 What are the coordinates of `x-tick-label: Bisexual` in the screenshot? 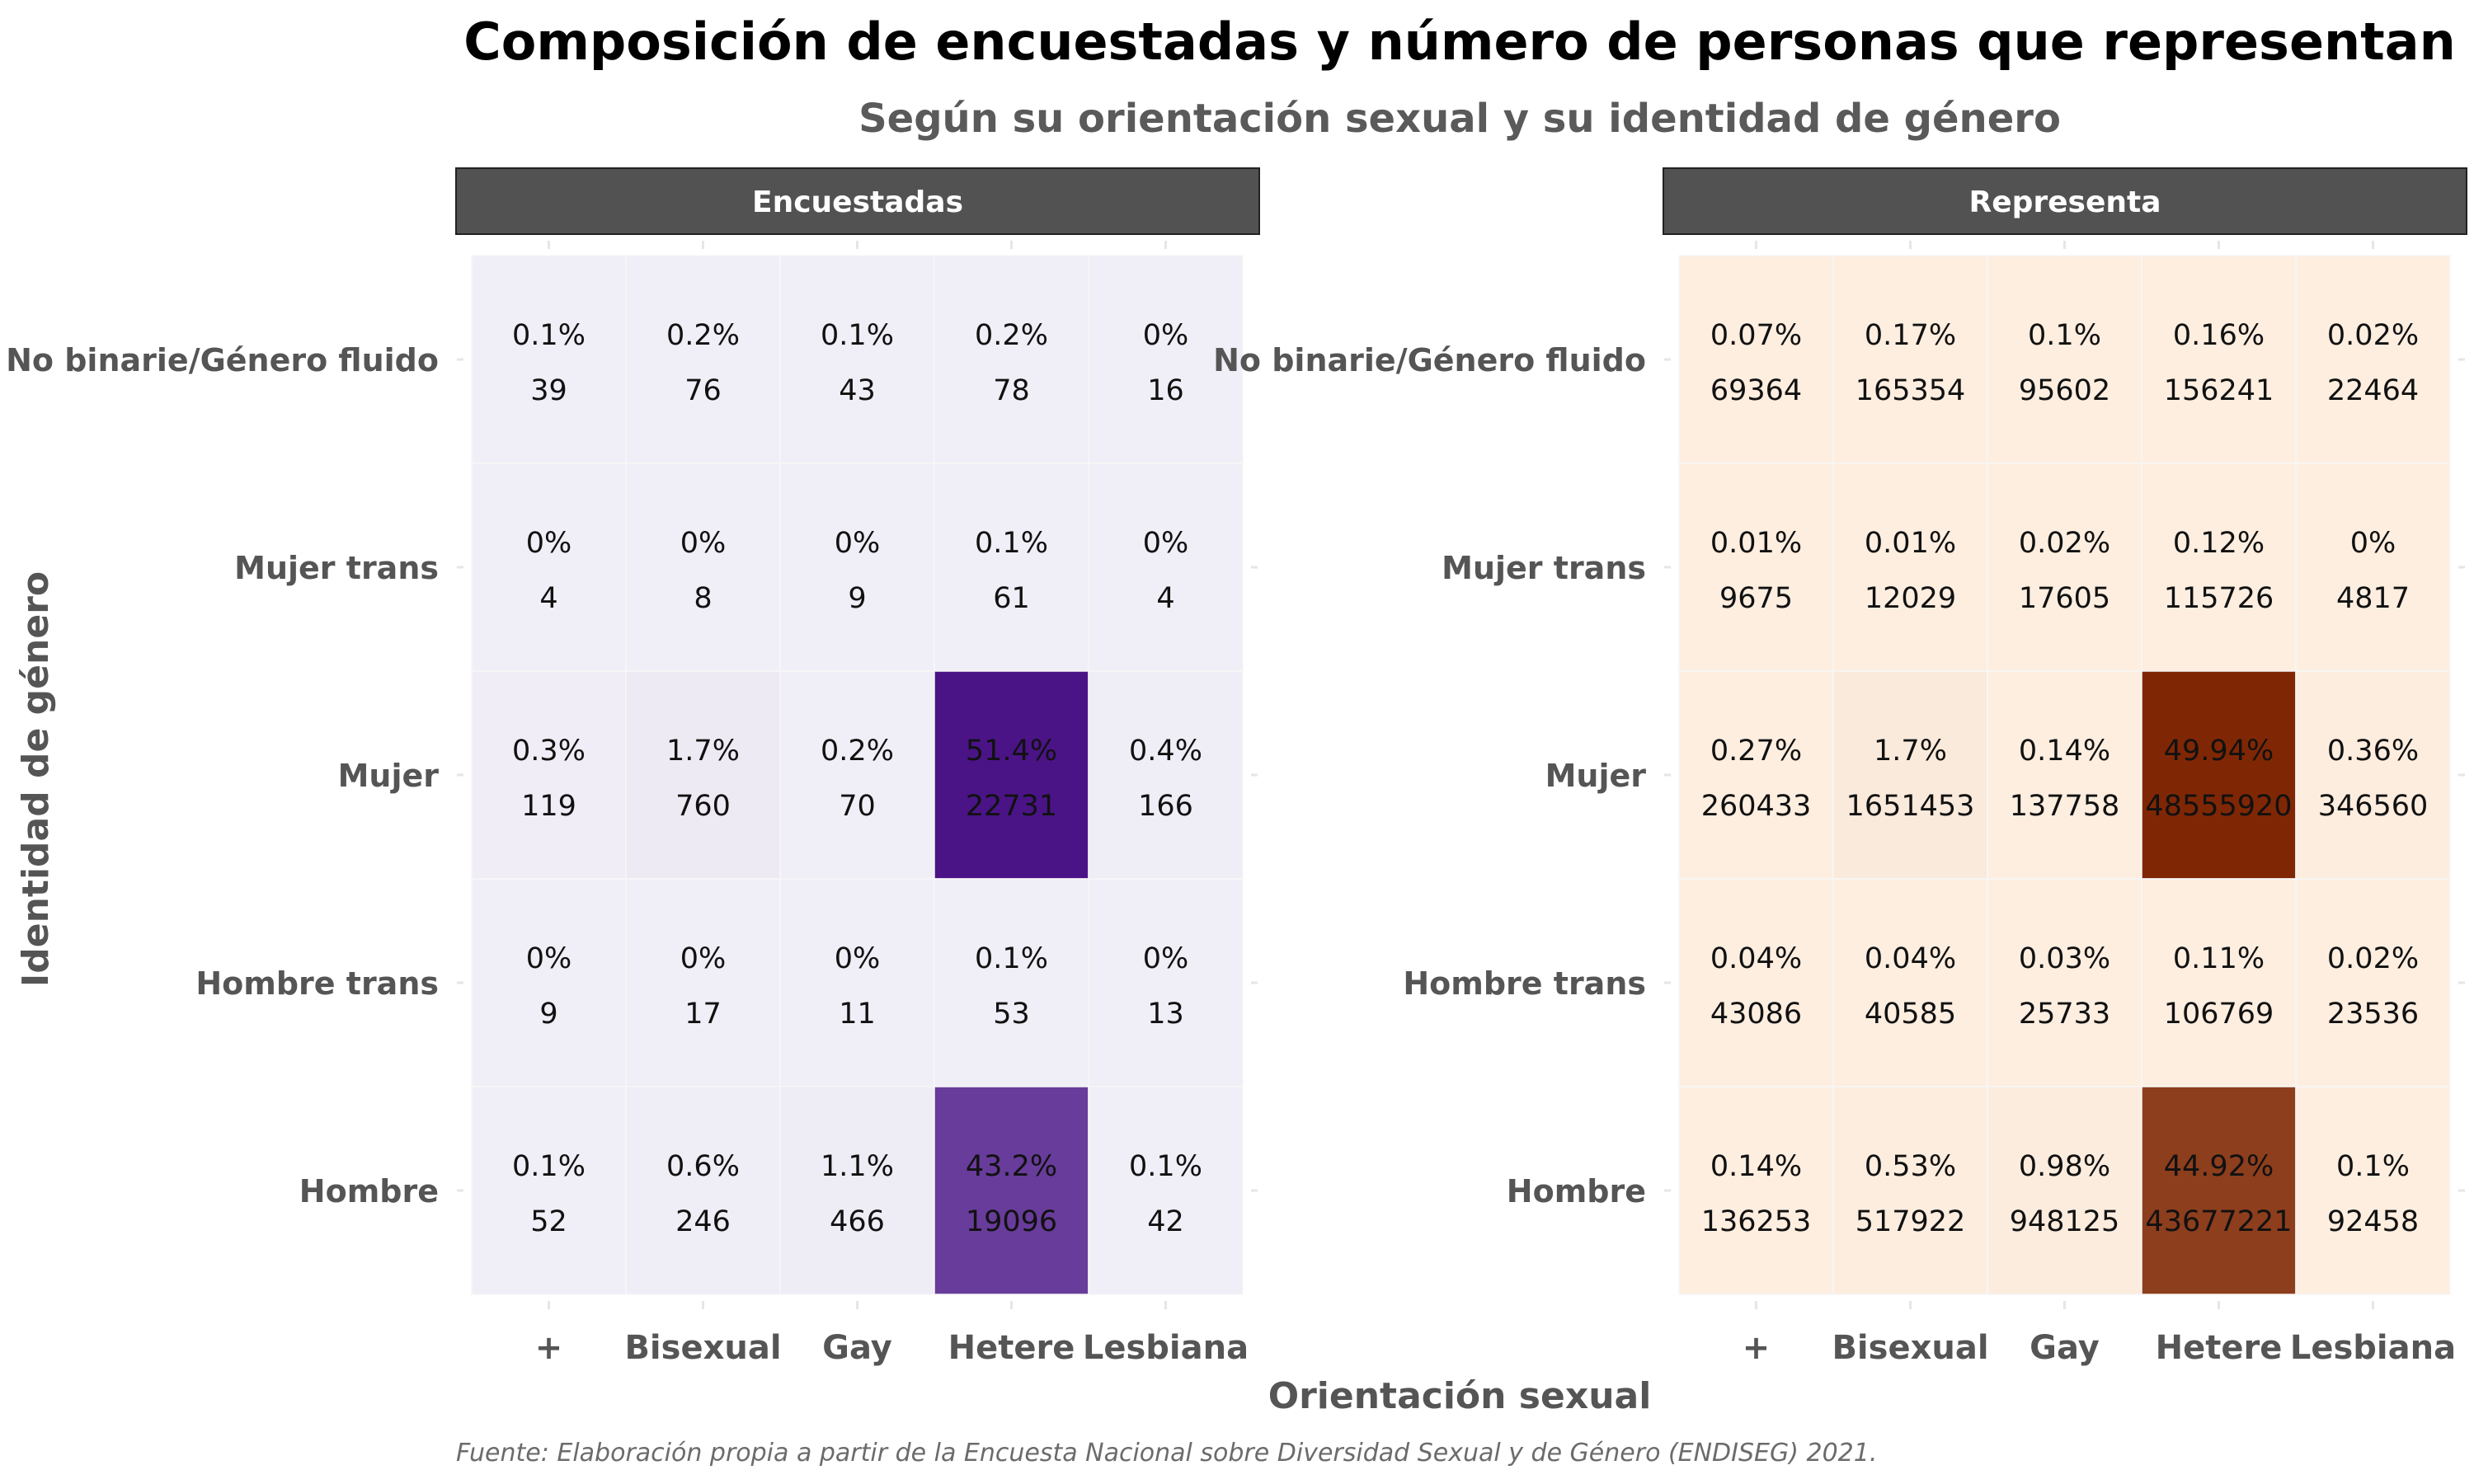 It's located at (702, 1348).